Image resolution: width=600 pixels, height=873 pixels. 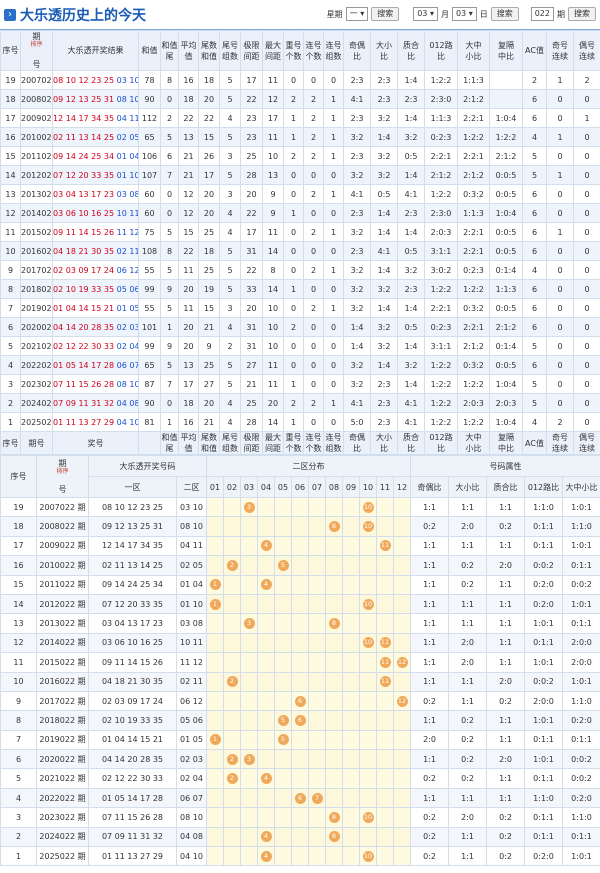 I want to click on cell: 1:1:3, so click(x=473, y=213).